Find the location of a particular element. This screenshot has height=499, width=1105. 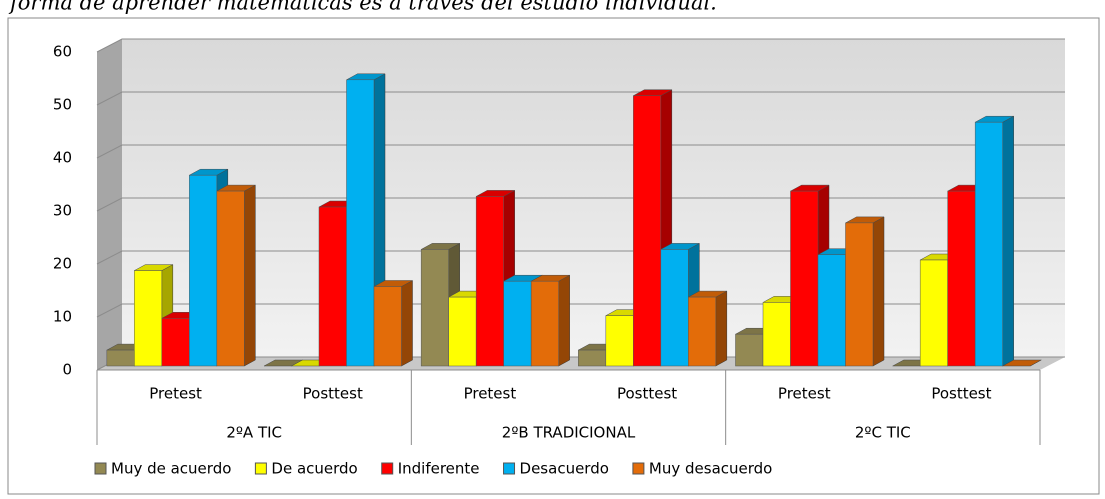

legend-label: Muy de acuerdo is located at coordinates (171, 469).